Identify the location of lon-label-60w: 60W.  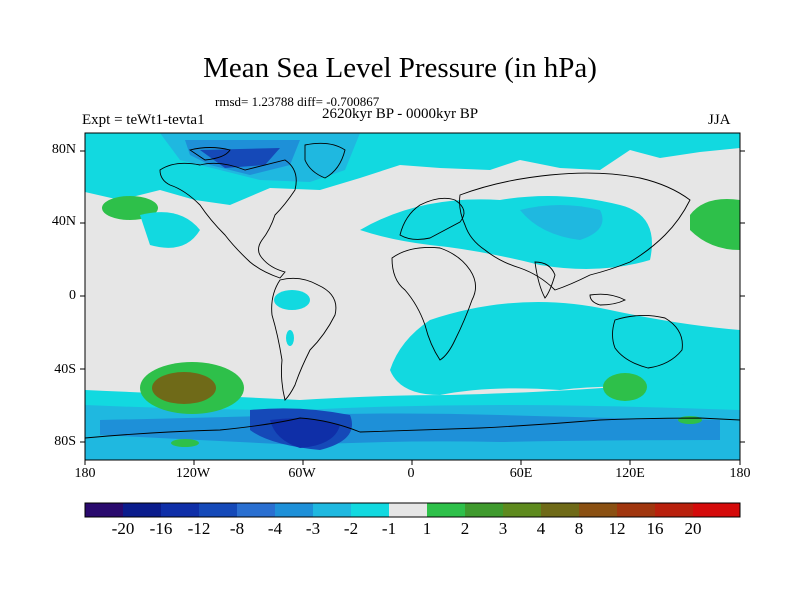
(302, 473).